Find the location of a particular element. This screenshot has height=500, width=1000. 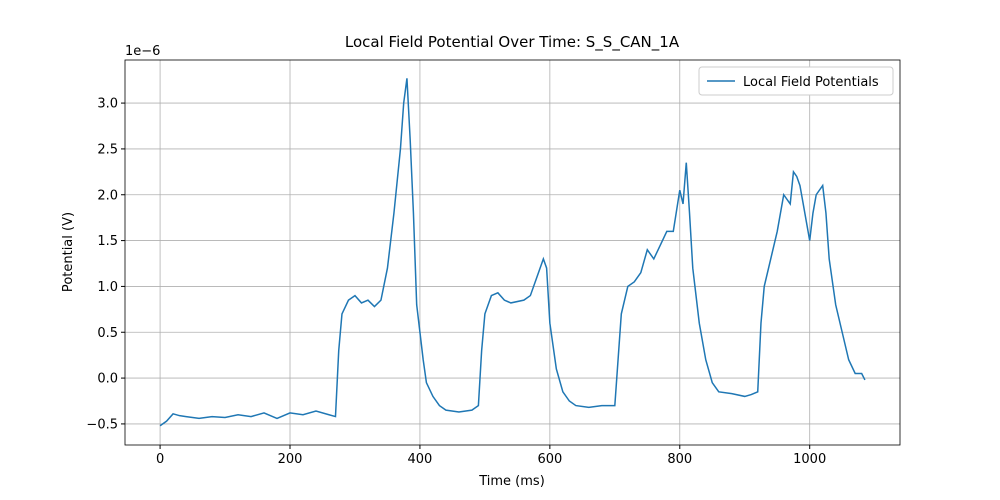

x-tick-label: 400 is located at coordinates (420, 459).